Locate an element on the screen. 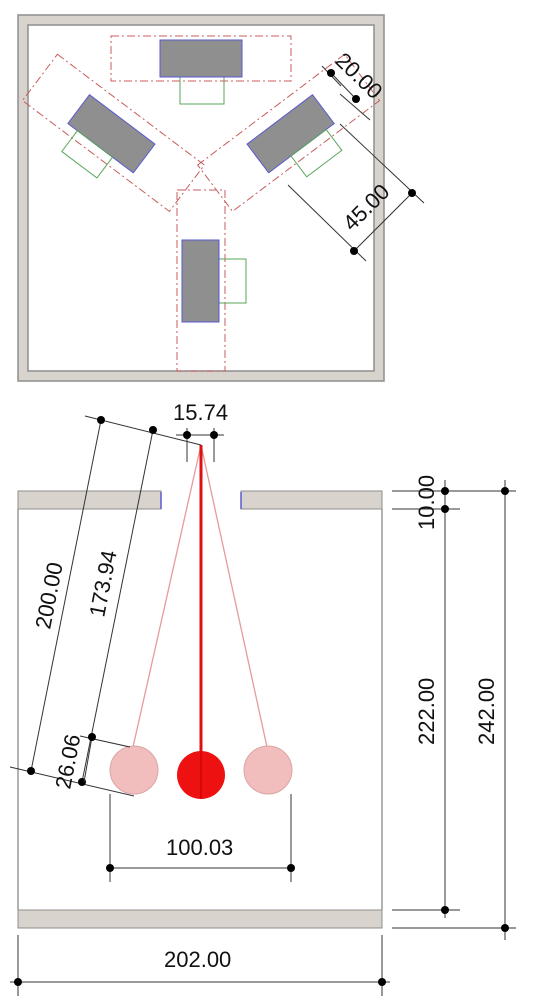 This screenshot has height=1008, width=534. plan-station-bottom is located at coordinates (211, 280).